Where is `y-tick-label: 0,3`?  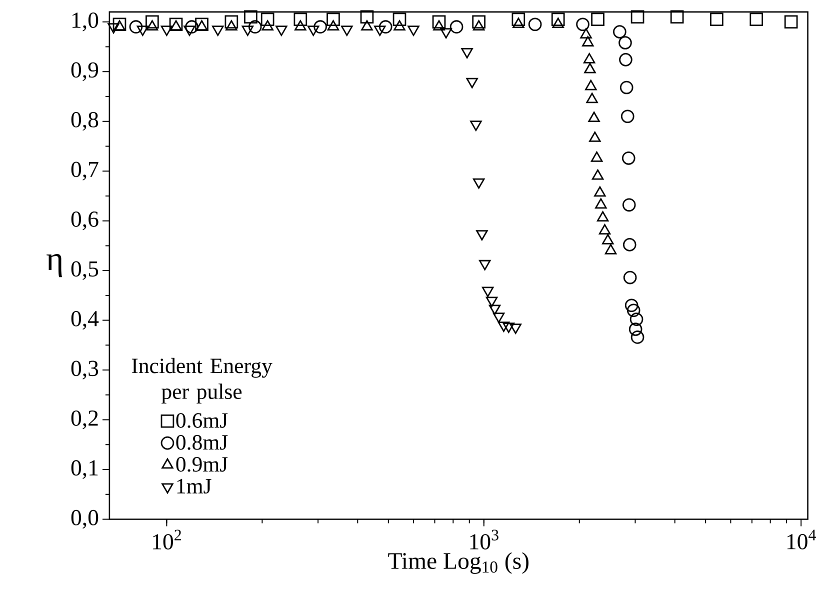
y-tick-label: 0,3 is located at coordinates (84, 370).